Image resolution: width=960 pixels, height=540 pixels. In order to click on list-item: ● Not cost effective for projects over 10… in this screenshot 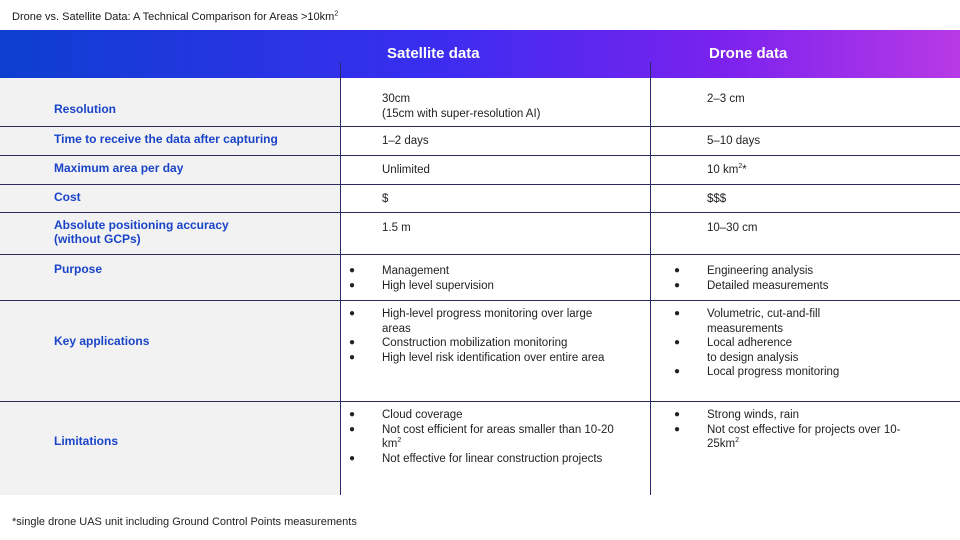, I will do `click(787, 437)`.